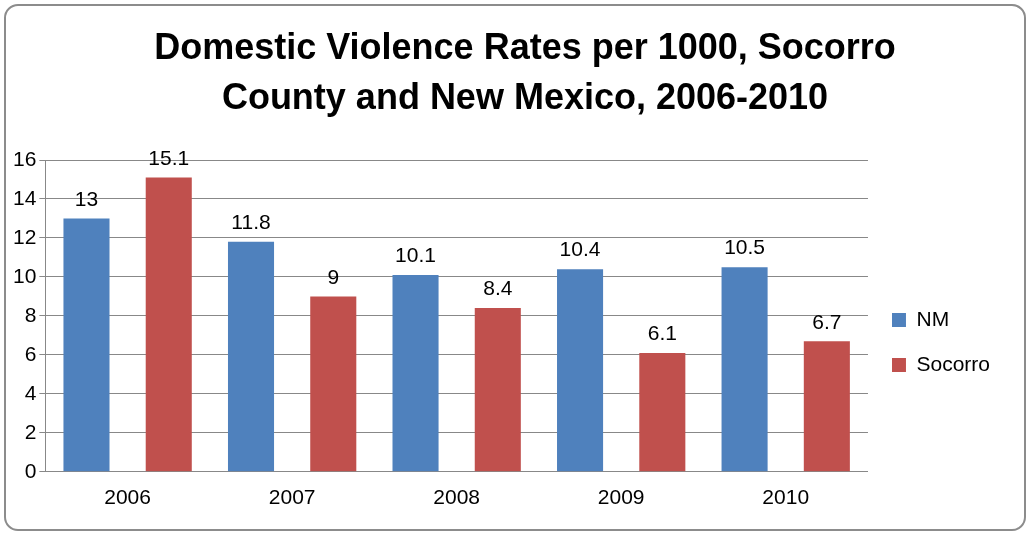 The image size is (1034, 537). Describe the element at coordinates (25, 236) in the screenshot. I see `y-tick-label: 12` at that location.